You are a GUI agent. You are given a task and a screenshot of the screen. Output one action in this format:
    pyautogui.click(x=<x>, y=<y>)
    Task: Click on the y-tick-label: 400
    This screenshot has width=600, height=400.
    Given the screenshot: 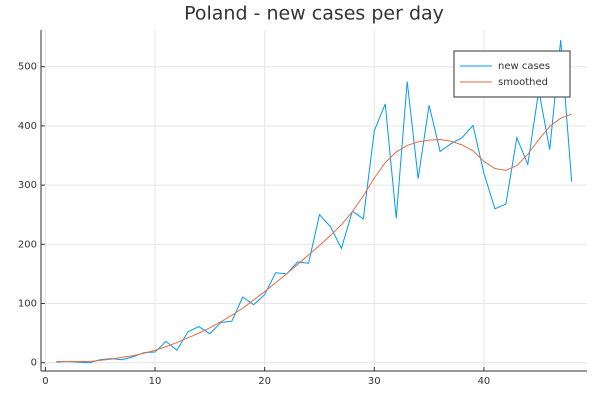 What is the action you would take?
    pyautogui.click(x=27, y=126)
    